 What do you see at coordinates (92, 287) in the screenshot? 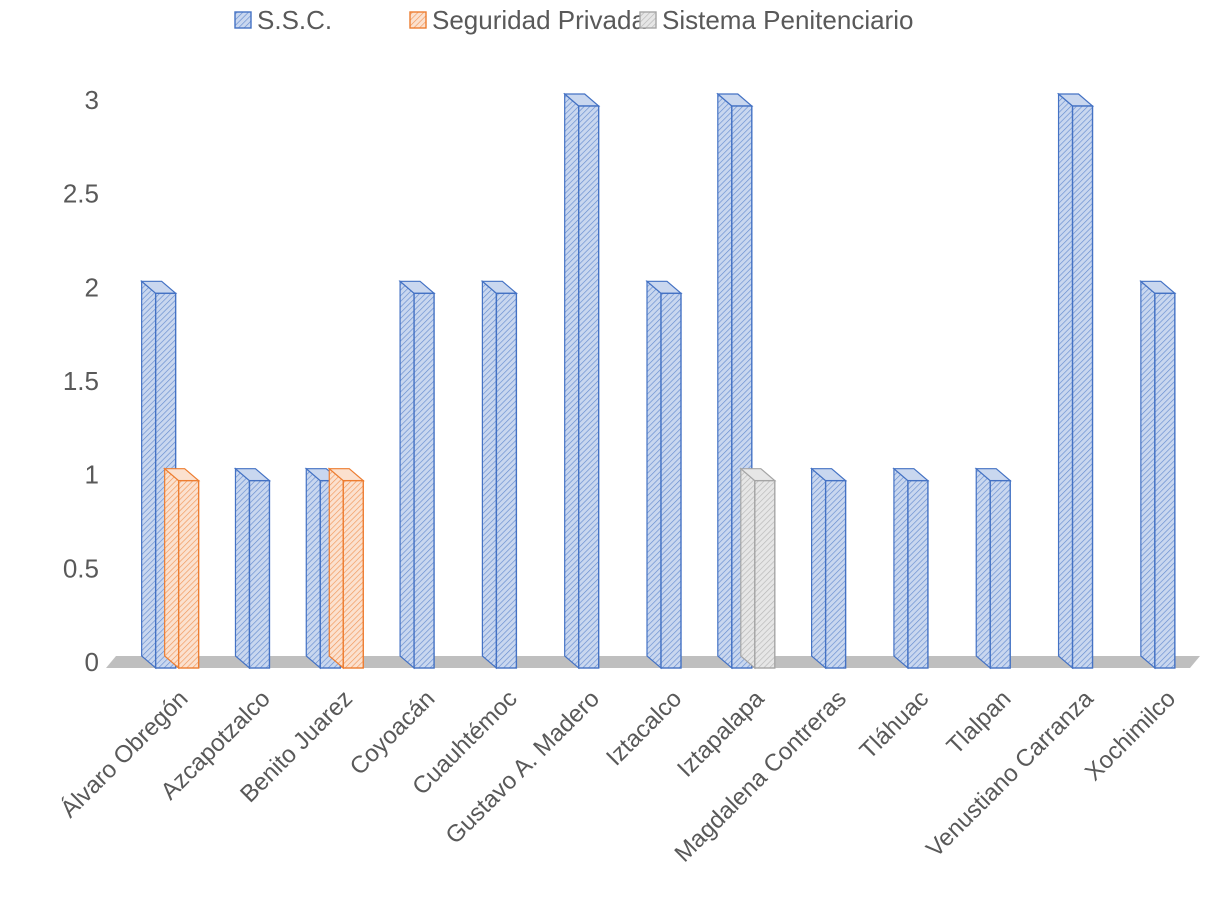
I see `y-tick-label: 2` at bounding box center [92, 287].